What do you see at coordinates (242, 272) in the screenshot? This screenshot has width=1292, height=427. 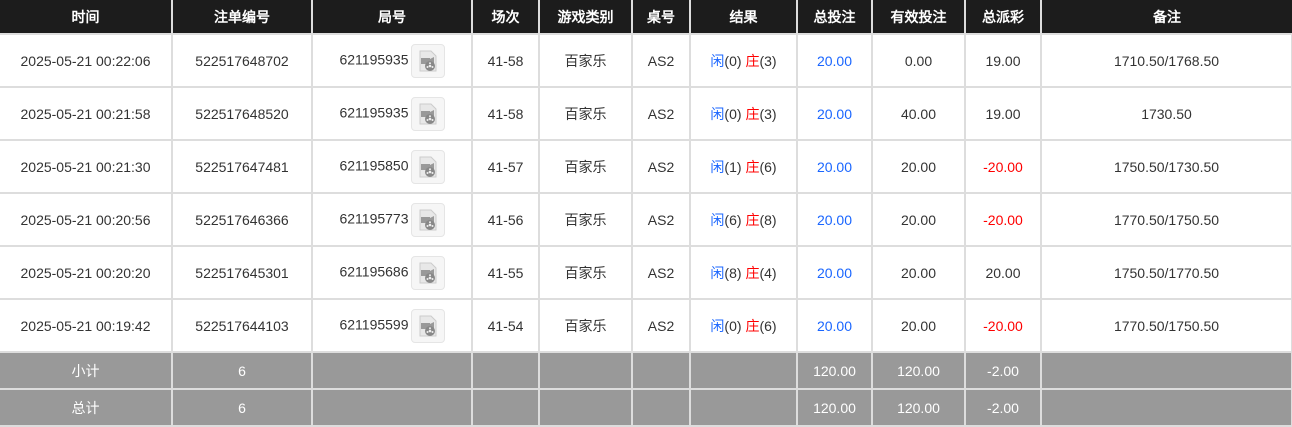 I see `bet-id-cell: 522517645301` at bounding box center [242, 272].